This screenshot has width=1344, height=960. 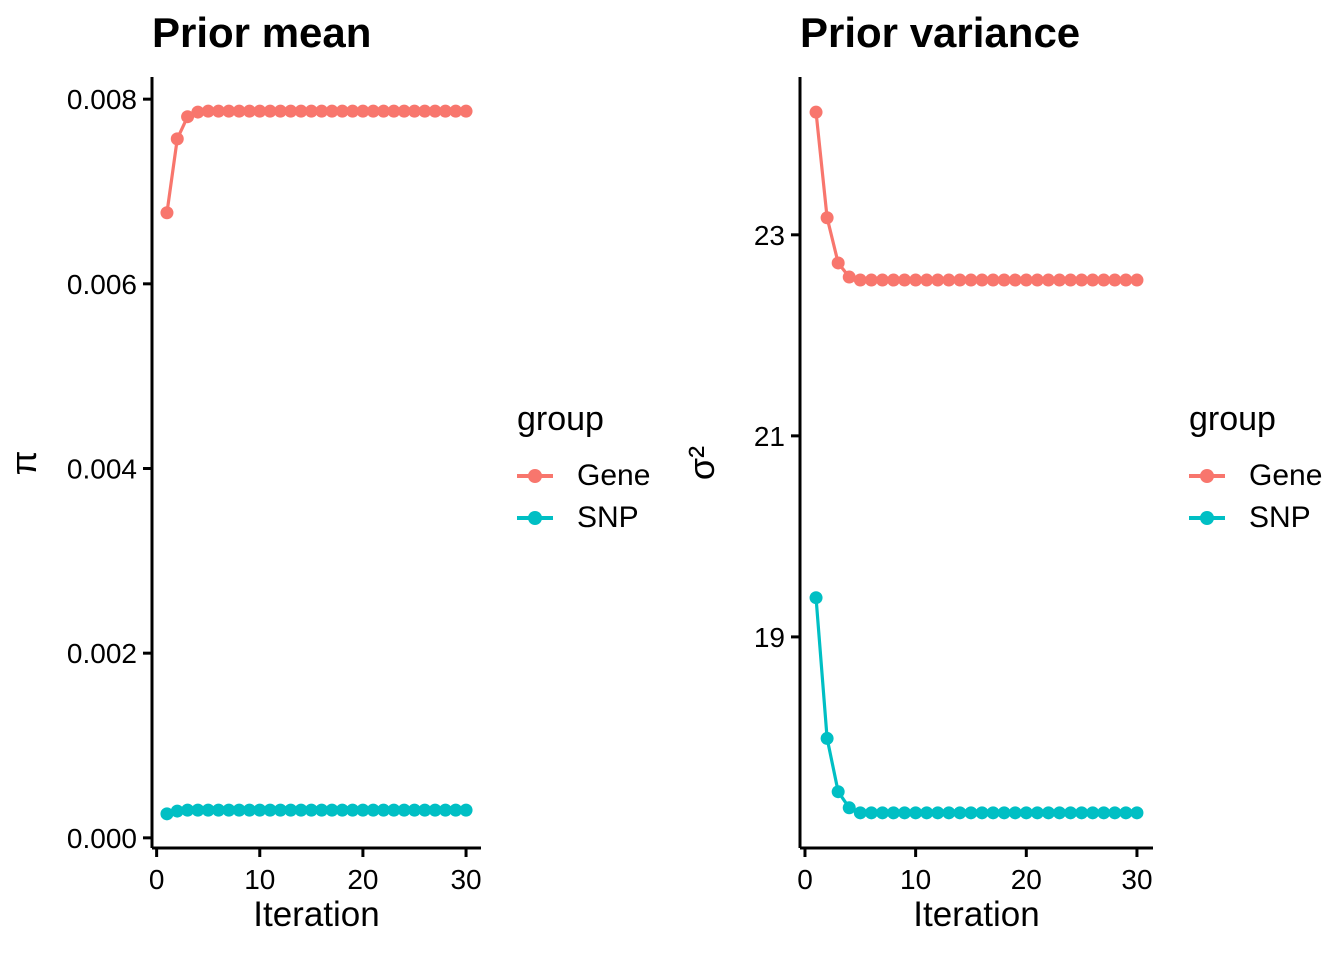 I want to click on gene-series, so click(x=316, y=162).